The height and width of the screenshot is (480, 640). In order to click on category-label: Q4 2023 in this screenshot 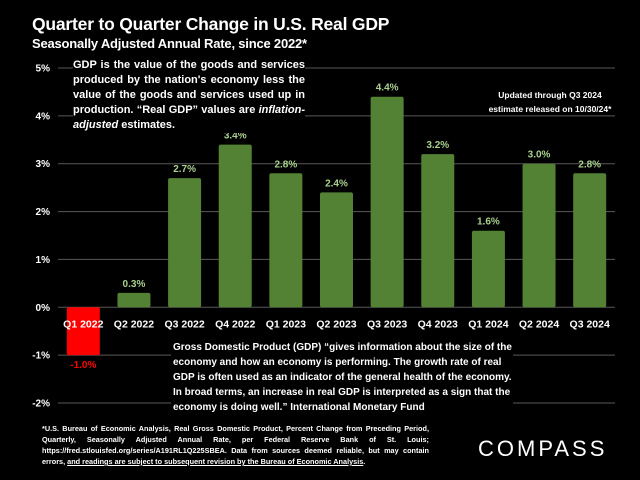, I will do `click(438, 324)`.